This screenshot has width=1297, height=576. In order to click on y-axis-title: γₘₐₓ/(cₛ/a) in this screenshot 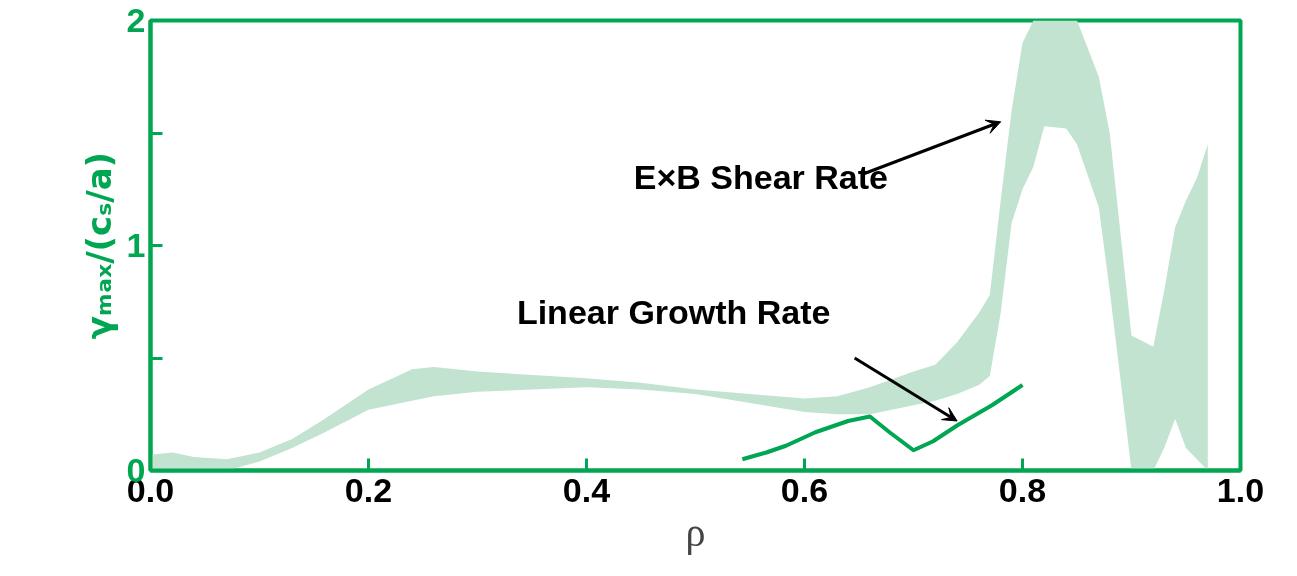, I will do `click(98, 245)`.